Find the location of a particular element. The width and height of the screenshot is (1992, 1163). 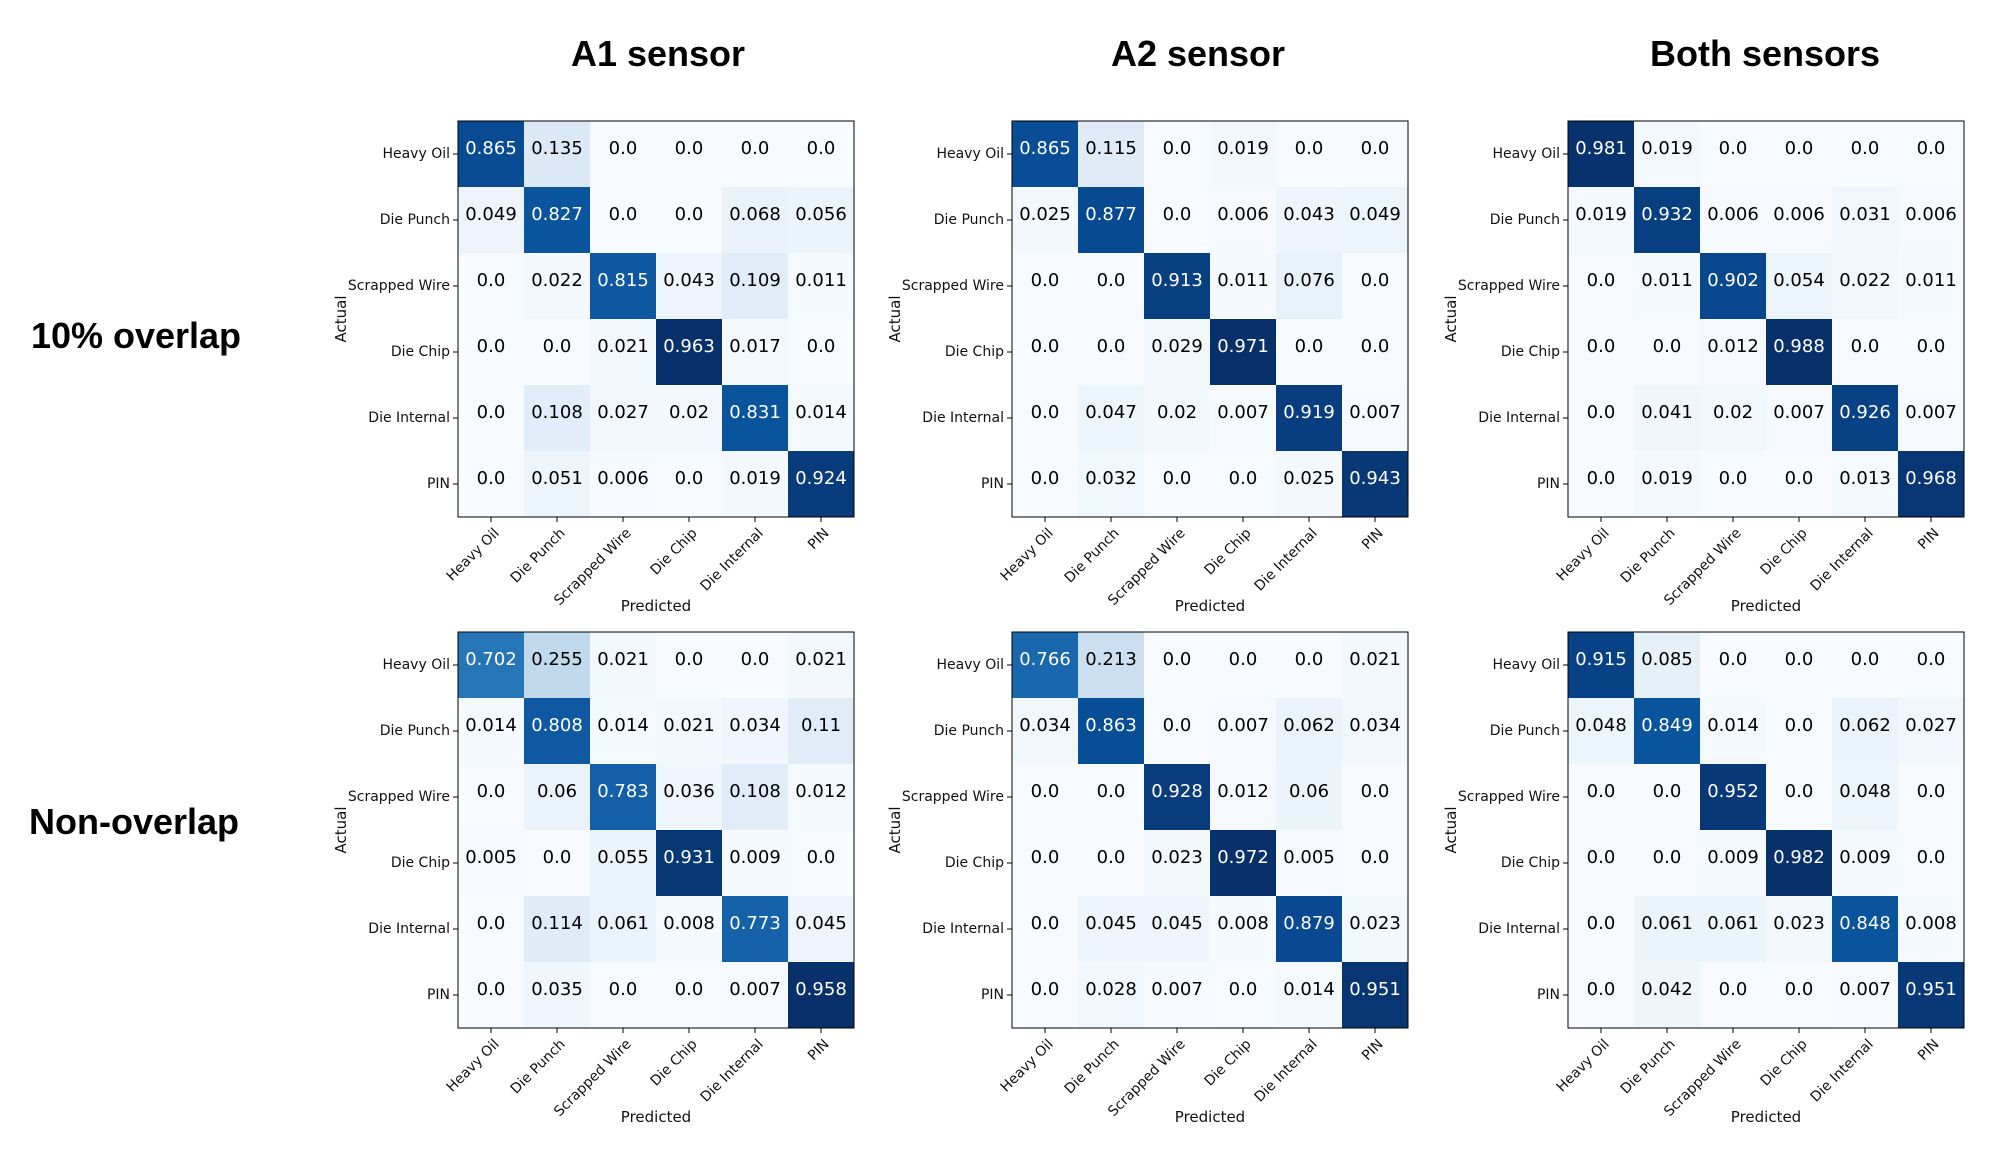

cell-value-label: 0.022 is located at coordinates (557, 280).